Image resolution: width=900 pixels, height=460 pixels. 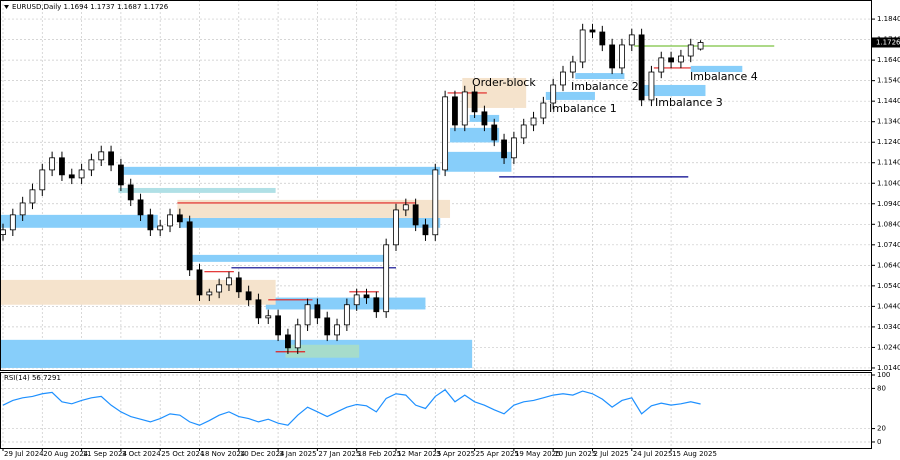 What do you see at coordinates (24, 454) in the screenshot?
I see `x-tick-label: 29 Jul 2024` at bounding box center [24, 454].